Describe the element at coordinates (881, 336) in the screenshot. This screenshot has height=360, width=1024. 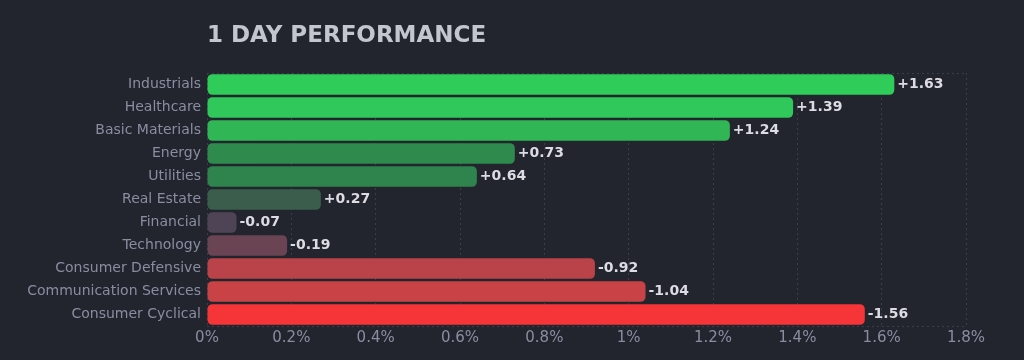
I see `x-tick-label: 1.6%` at that location.